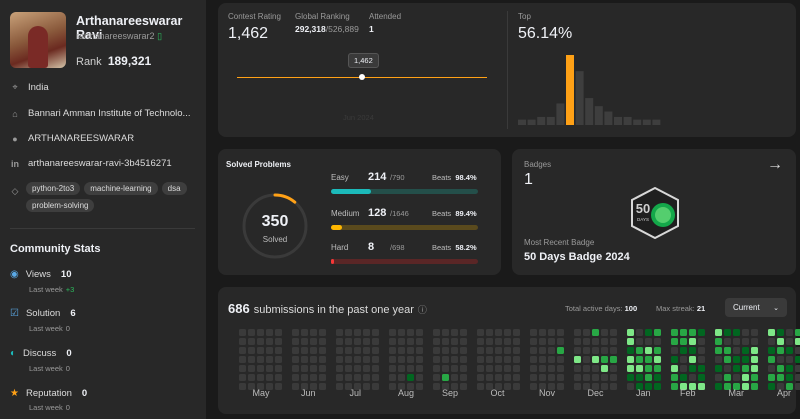 The width and height of the screenshot is (800, 419). Describe the element at coordinates (100, 163) in the screenshot. I see `linkedin-link: arthanareeswarar-ravi-3b4516271` at that location.